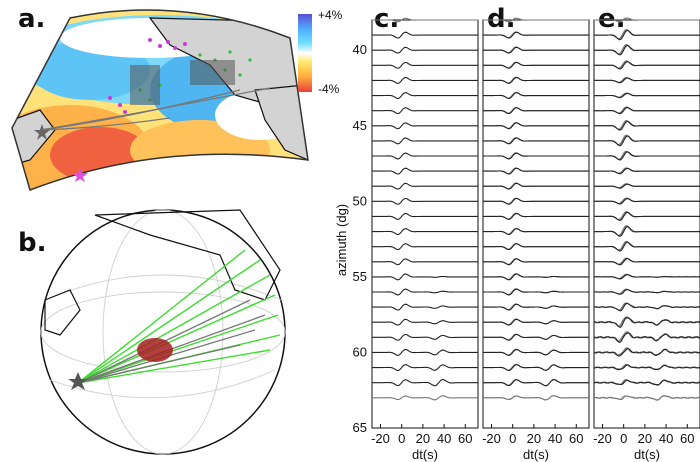  I want to click on panel-label-d: d., so click(501, 19).